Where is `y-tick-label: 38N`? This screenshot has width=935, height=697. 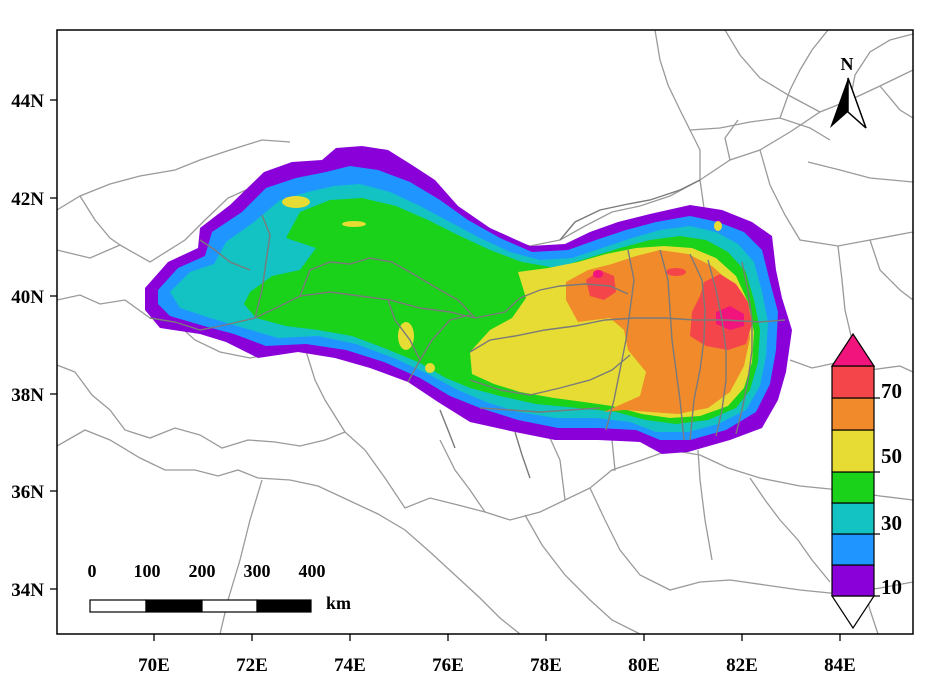
y-tick-label: 38N is located at coordinates (27, 395).